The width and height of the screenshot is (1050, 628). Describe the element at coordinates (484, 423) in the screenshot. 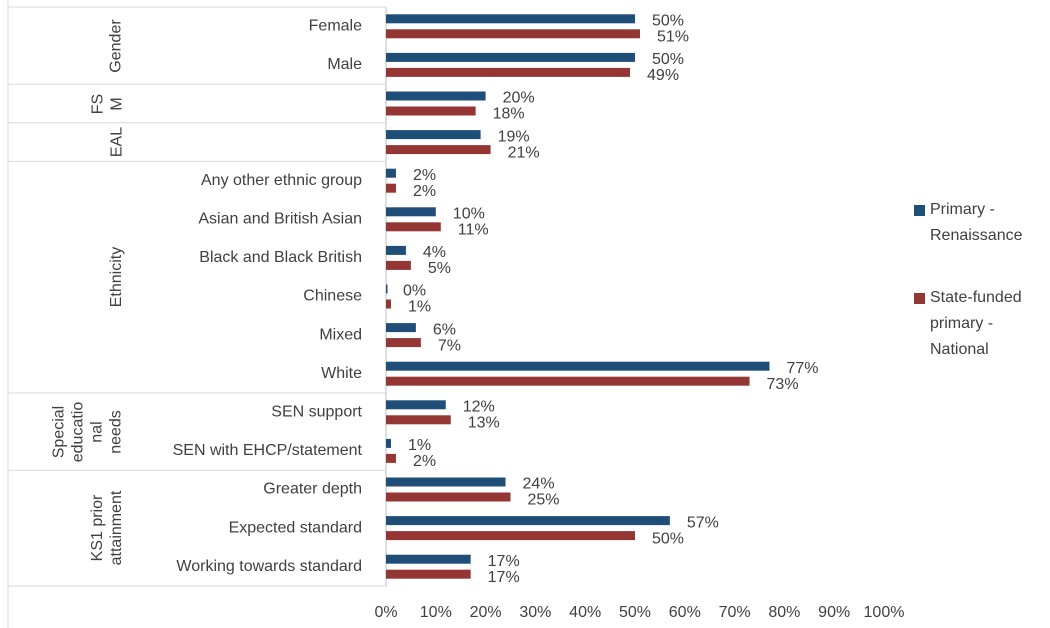

I see `data-label: 13%` at that location.